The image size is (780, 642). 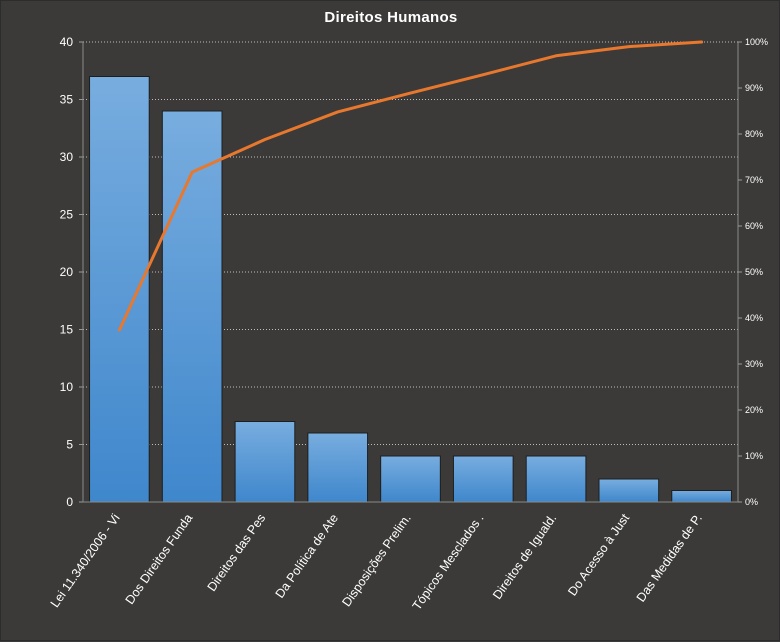 What do you see at coordinates (67, 387) in the screenshot?
I see `y-tick-label: 10` at bounding box center [67, 387].